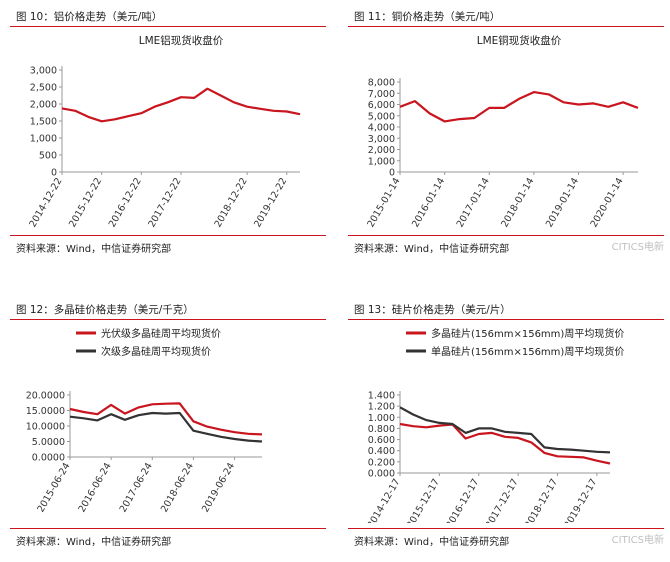 The image size is (670, 562). I want to click on y-tick-label: 0.200, so click(381, 462).